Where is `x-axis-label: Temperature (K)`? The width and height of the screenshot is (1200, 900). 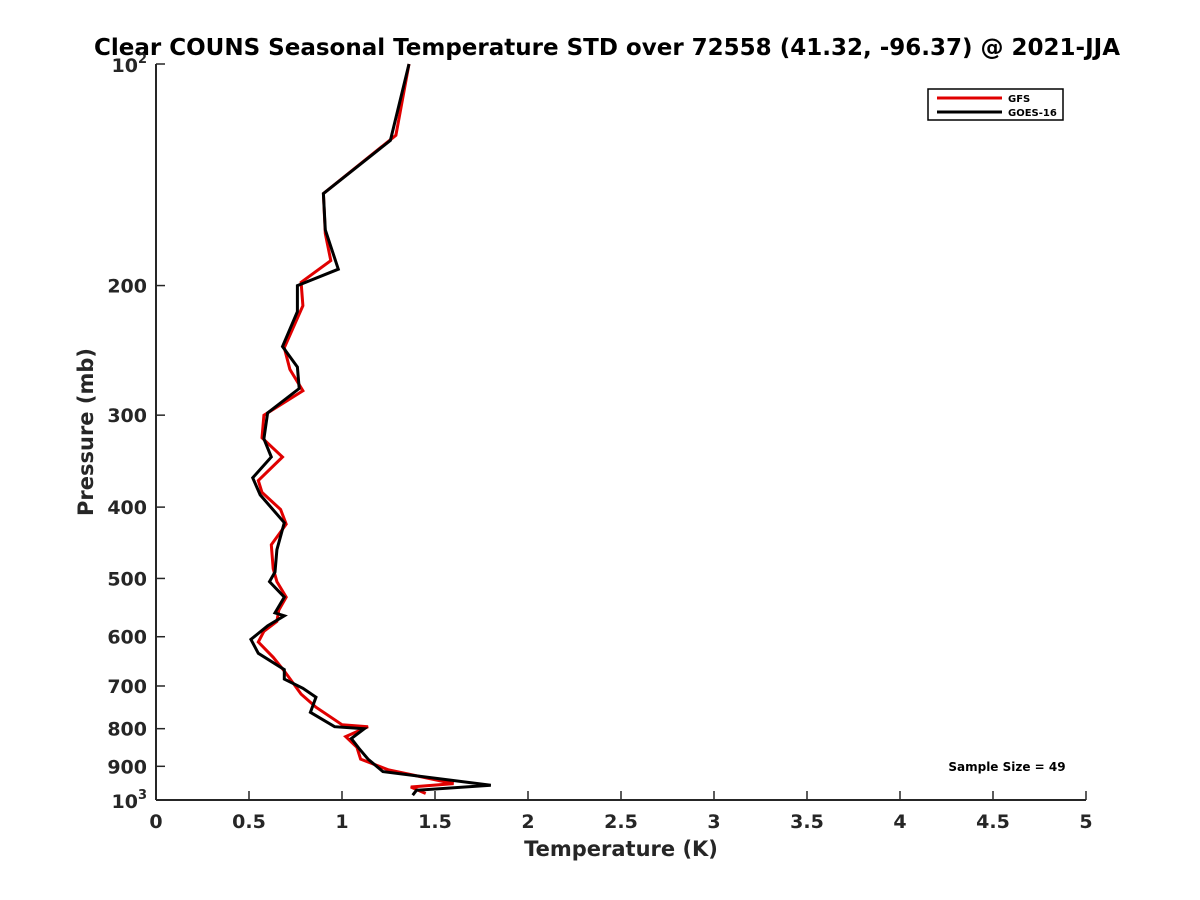 x-axis-label: Temperature (K) is located at coordinates (621, 849).